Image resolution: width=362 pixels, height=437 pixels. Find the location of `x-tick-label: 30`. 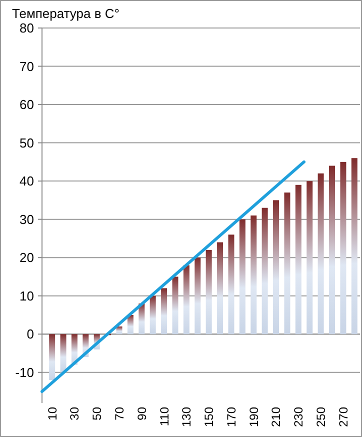

x-tick-label: 30 is located at coordinates (75, 413).